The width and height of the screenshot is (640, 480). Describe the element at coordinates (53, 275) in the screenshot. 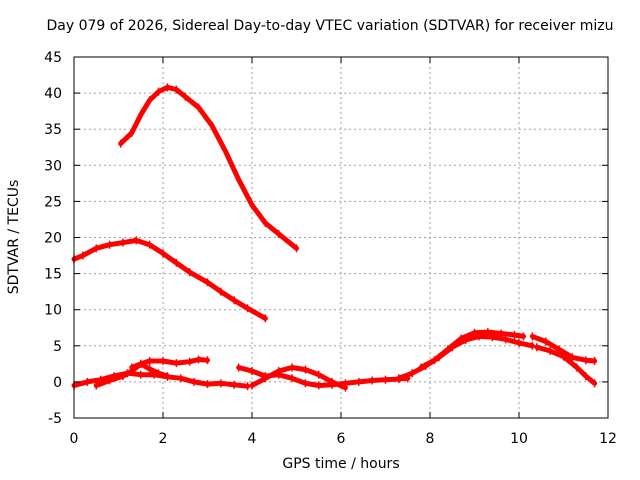

I see `y-tick-label-15: 15` at that location.